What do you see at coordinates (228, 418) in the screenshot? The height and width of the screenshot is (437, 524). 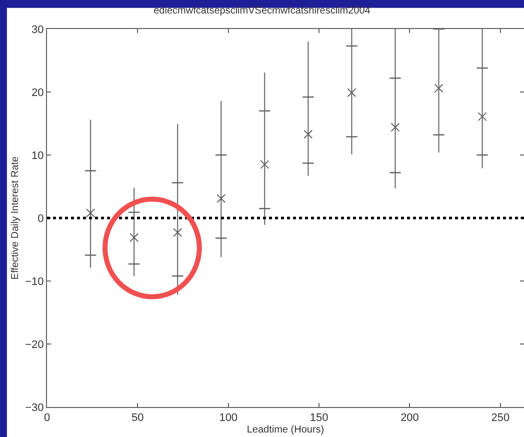 I see `x-tick-label: 100` at bounding box center [228, 418].